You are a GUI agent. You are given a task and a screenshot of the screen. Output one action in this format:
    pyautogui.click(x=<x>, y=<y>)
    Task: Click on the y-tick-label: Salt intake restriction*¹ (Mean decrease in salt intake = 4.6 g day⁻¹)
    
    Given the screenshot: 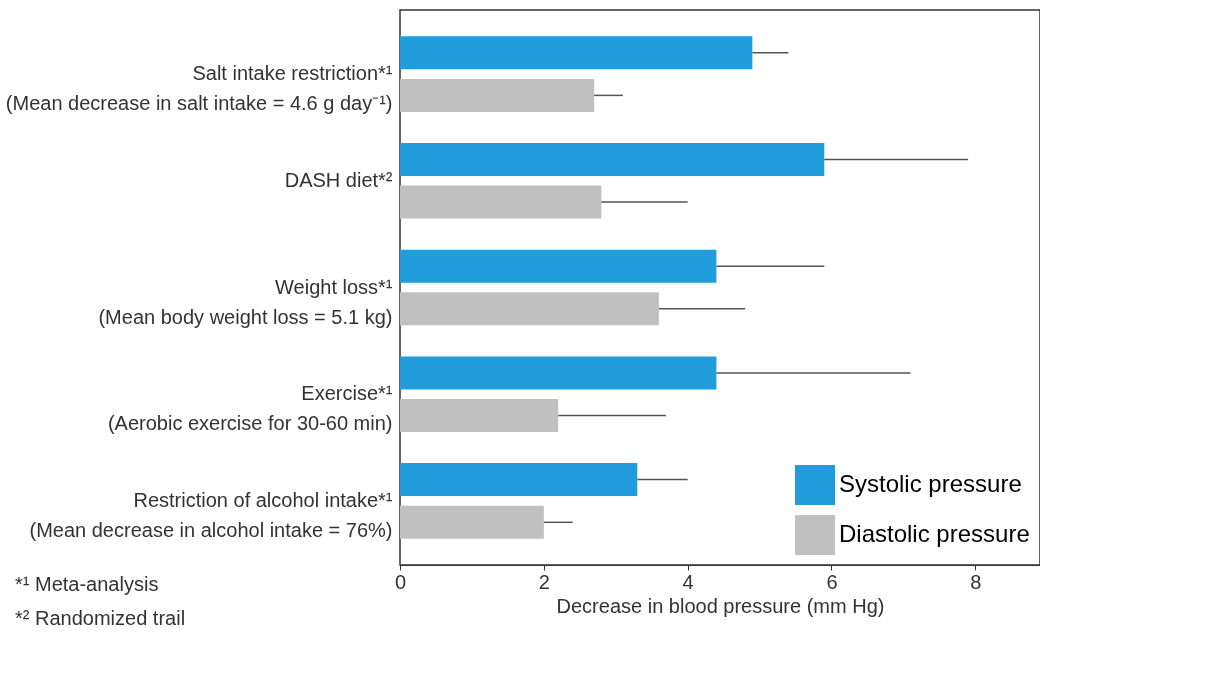 What is the action you would take?
    pyautogui.click(x=199, y=88)
    